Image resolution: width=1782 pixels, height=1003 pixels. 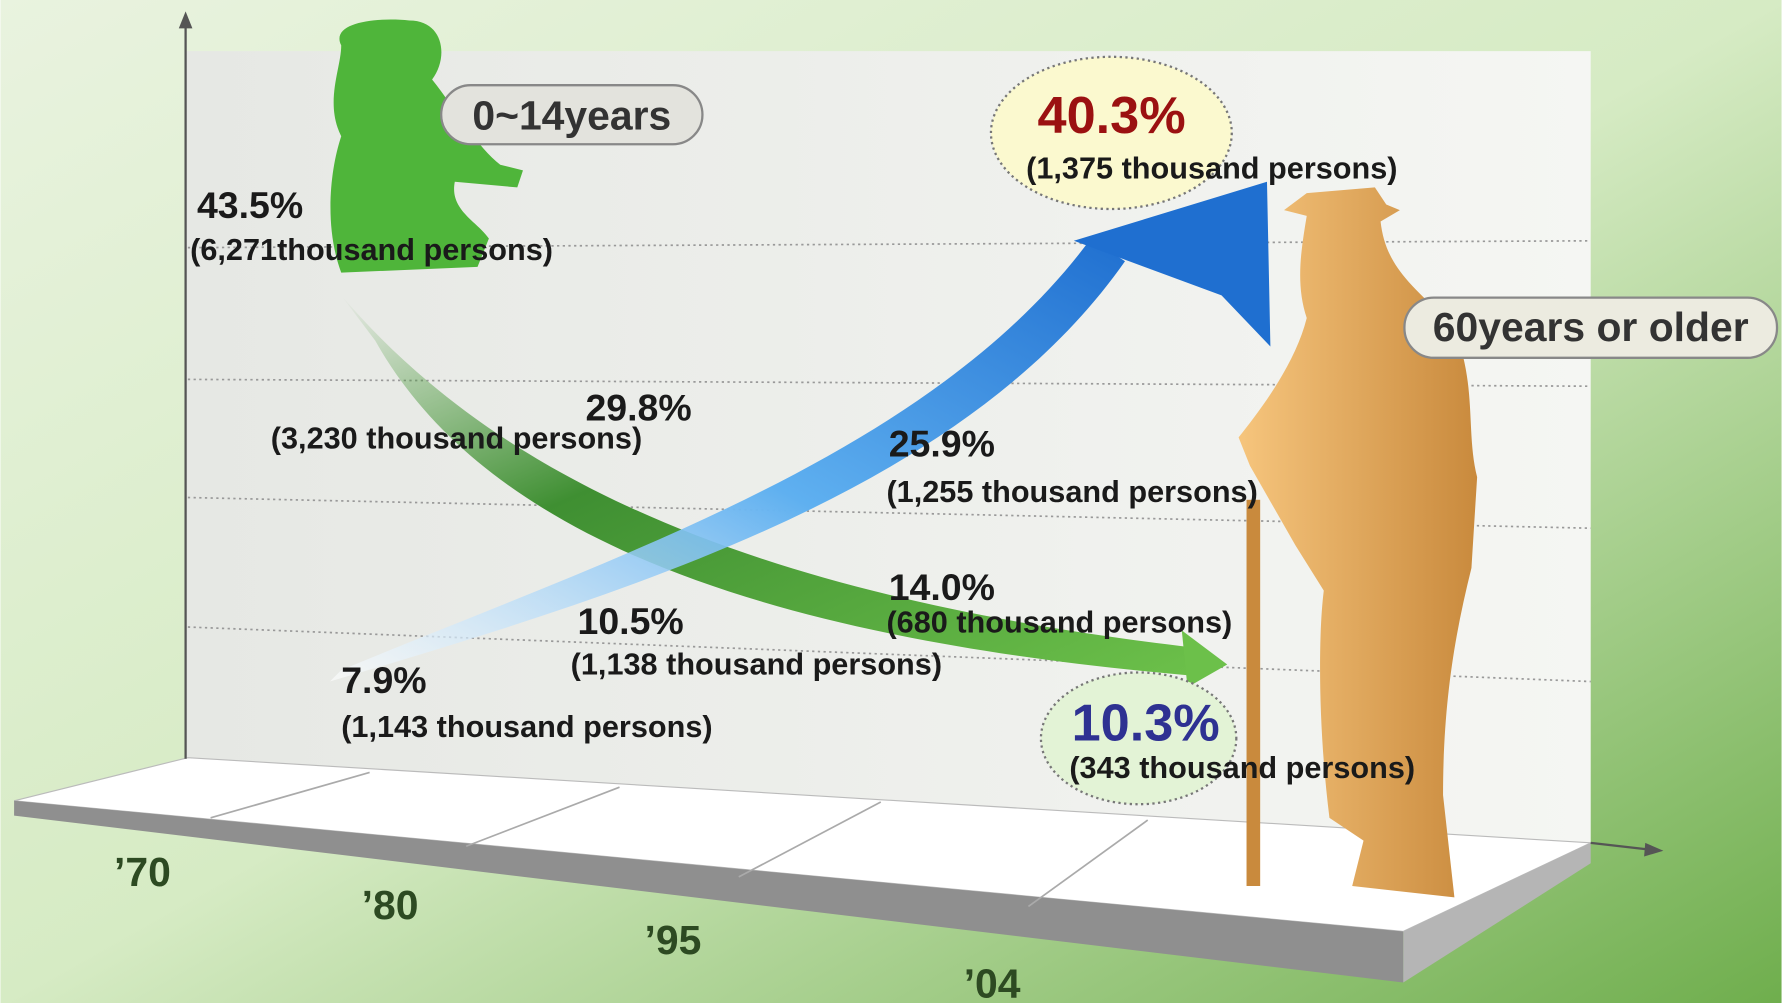 I want to click on floor-dividers, so click(x=679, y=839).